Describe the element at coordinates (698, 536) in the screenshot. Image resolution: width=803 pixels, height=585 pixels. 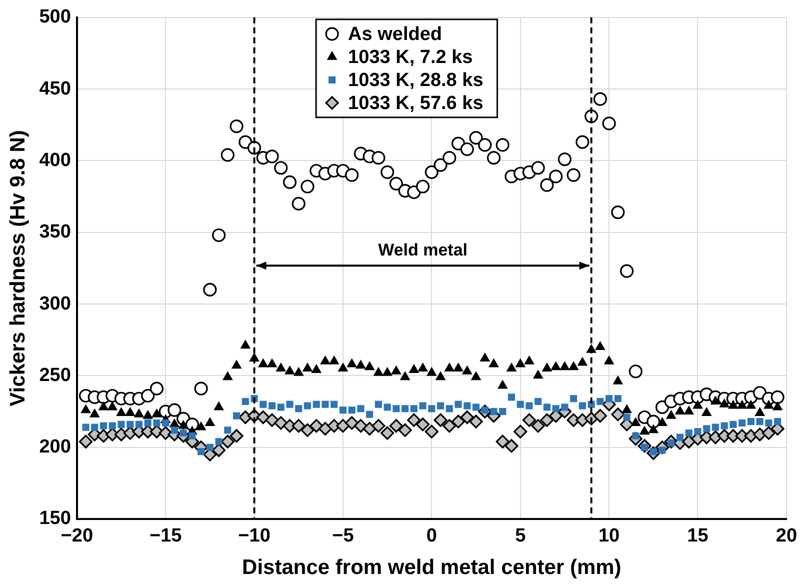
I see `x-tick-label: 15` at that location.